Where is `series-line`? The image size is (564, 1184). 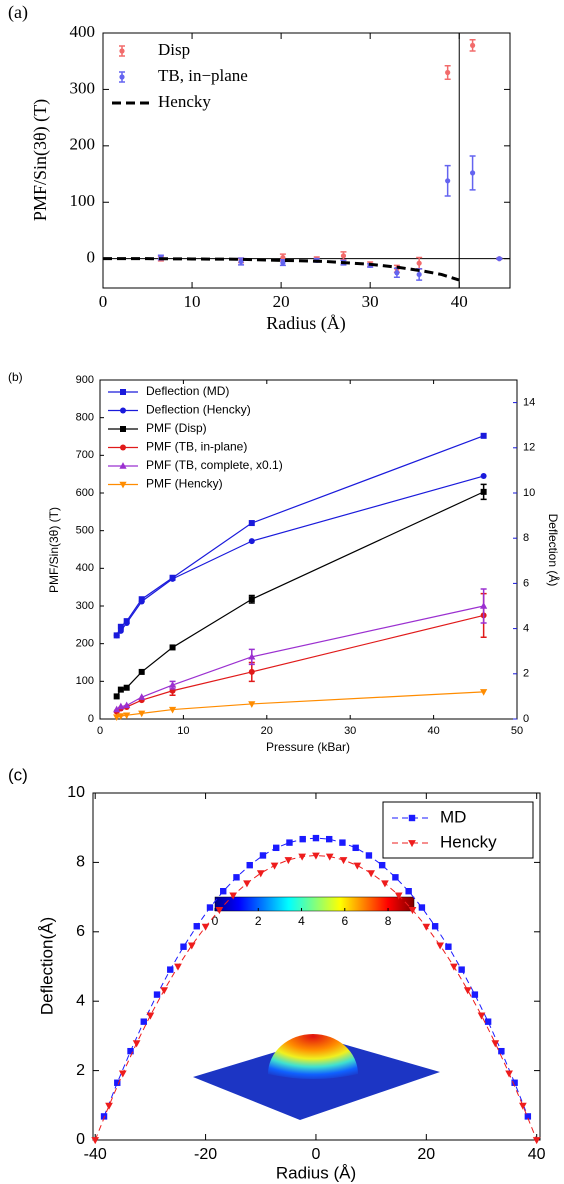 series-line is located at coordinates (281, 269).